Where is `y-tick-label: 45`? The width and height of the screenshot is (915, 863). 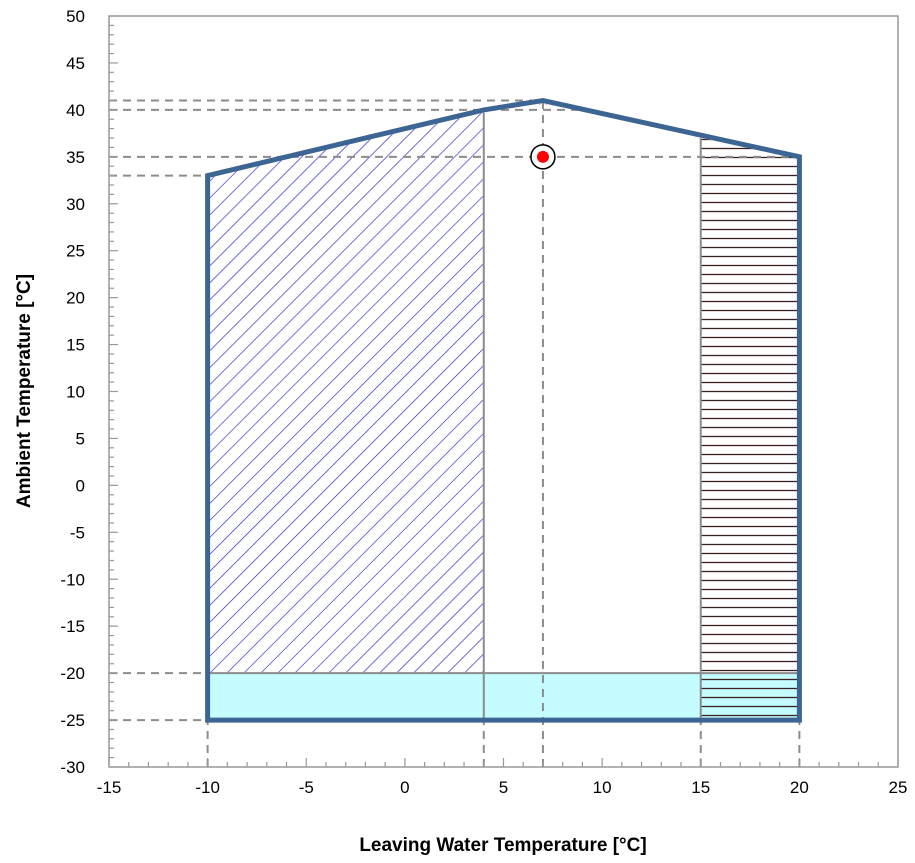
y-tick-label: 45 is located at coordinates (75, 63).